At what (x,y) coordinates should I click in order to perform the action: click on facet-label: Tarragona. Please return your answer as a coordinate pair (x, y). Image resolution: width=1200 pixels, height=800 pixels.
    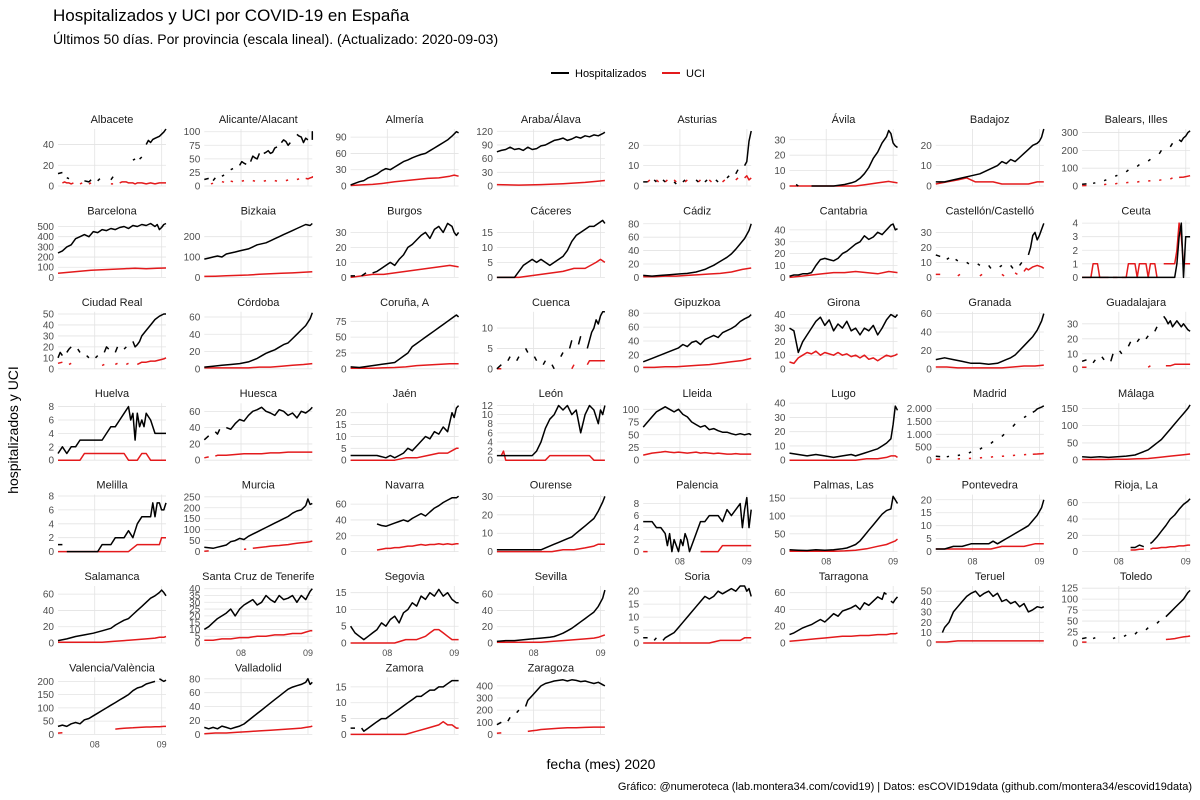
    Looking at the image, I should click on (844, 577).